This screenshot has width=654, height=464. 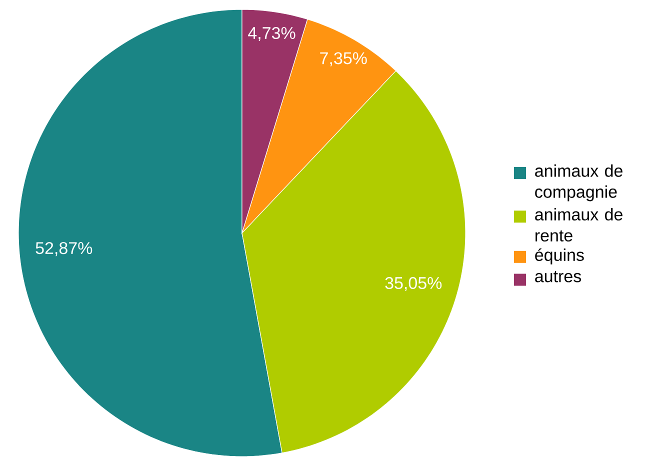 I want to click on data-label: 7,35%, so click(x=343, y=59).